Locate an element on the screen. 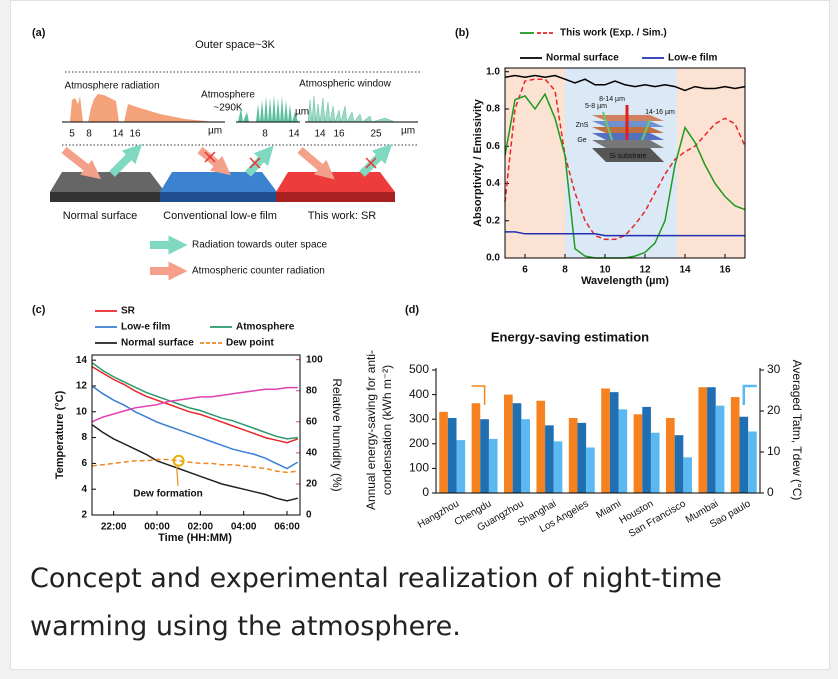 Image resolution: width=838 pixels, height=679 pixels. y-tick-label: 400 is located at coordinates (419, 394).